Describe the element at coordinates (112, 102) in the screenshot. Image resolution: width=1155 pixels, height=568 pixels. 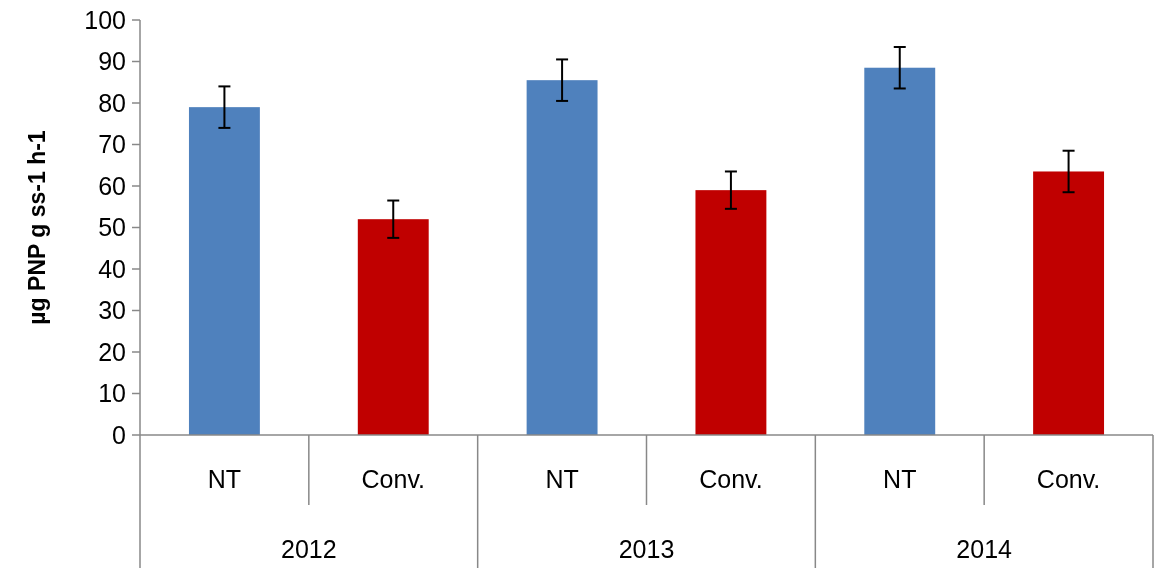
I see `y-tick-label: 80` at that location.